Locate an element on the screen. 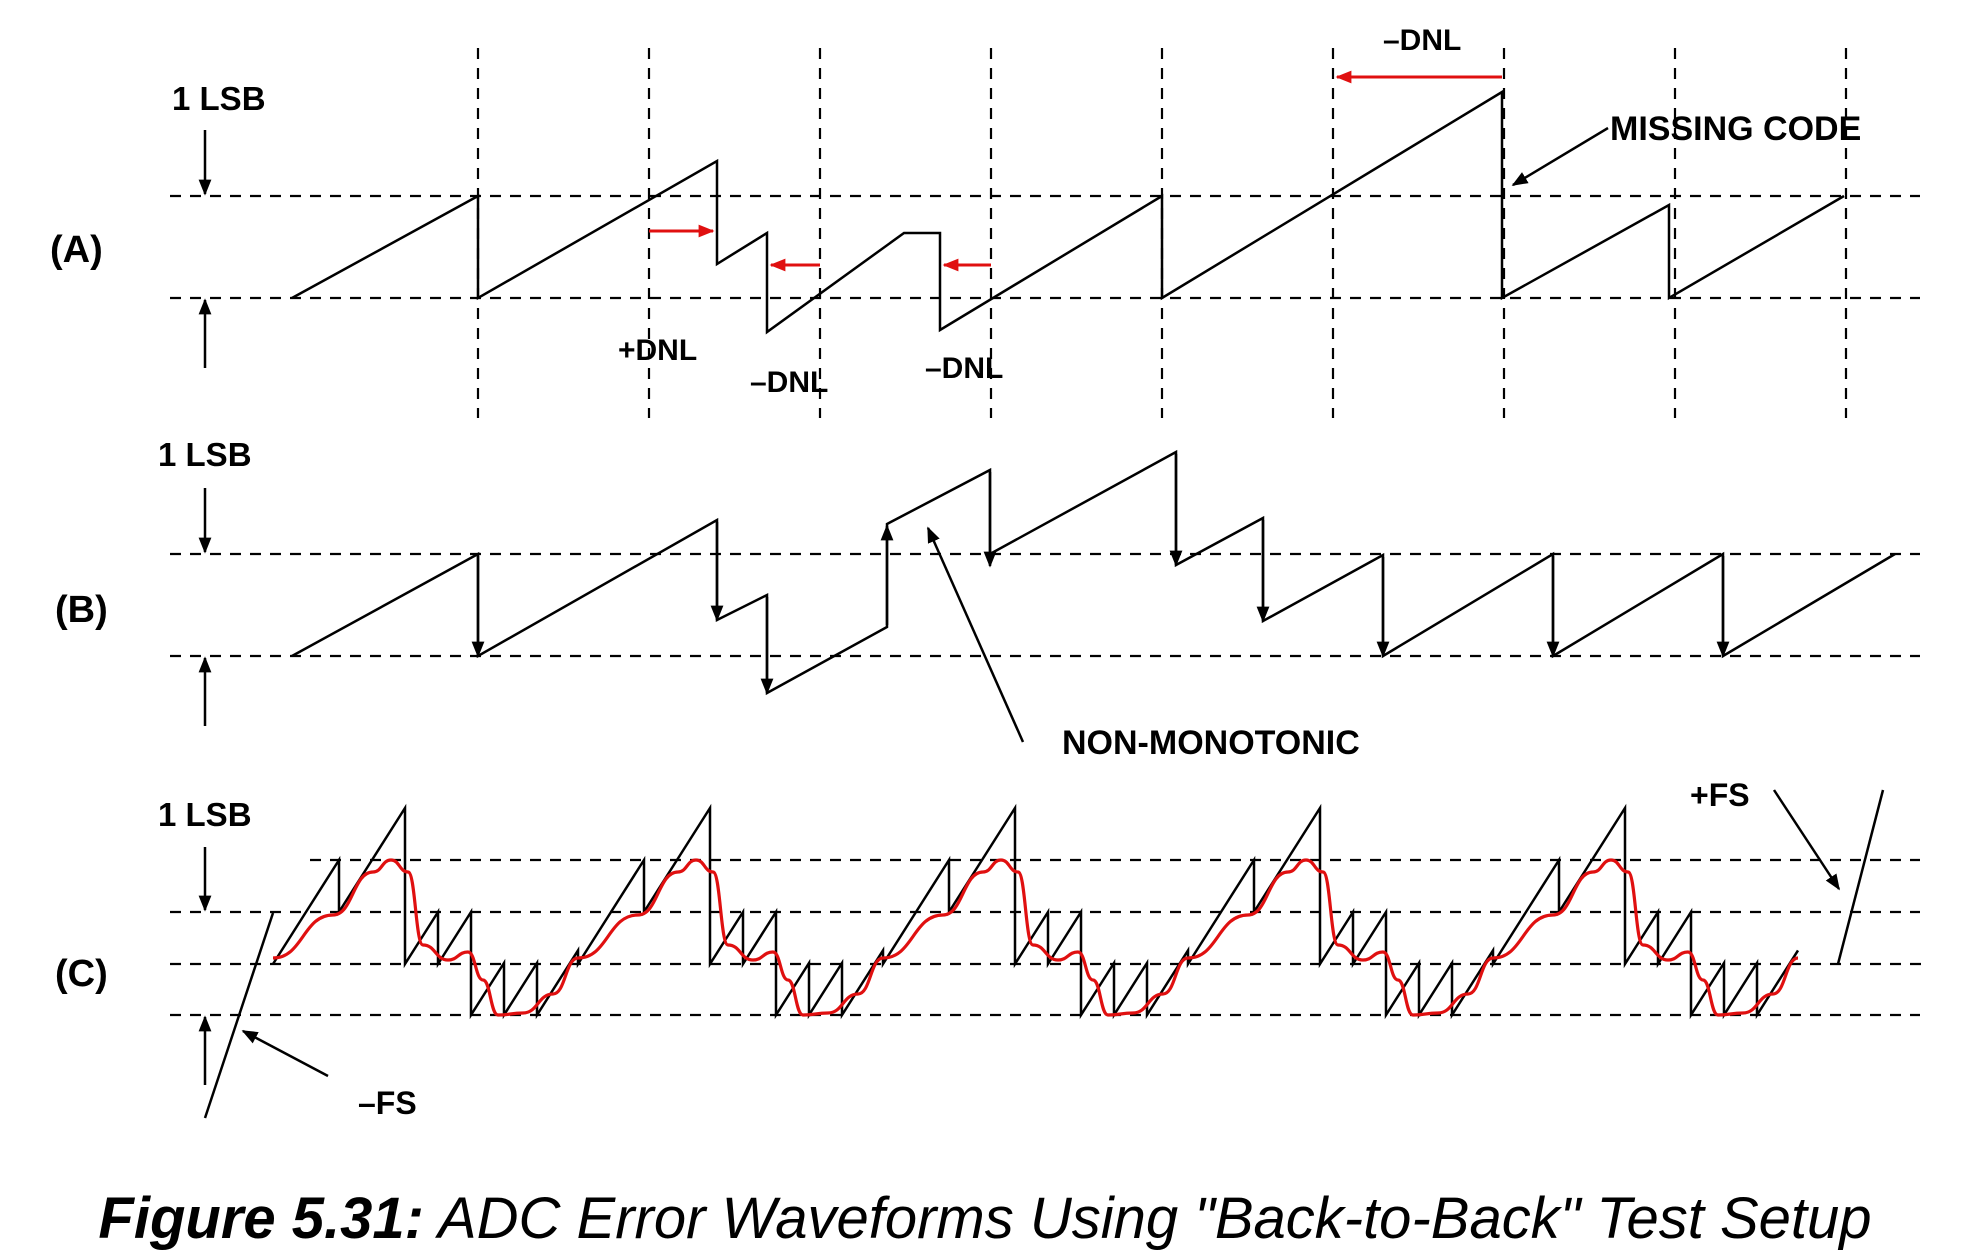 Image resolution: width=1970 pixels, height=1258 pixels. non-monotonic-pointer is located at coordinates (975, 634).